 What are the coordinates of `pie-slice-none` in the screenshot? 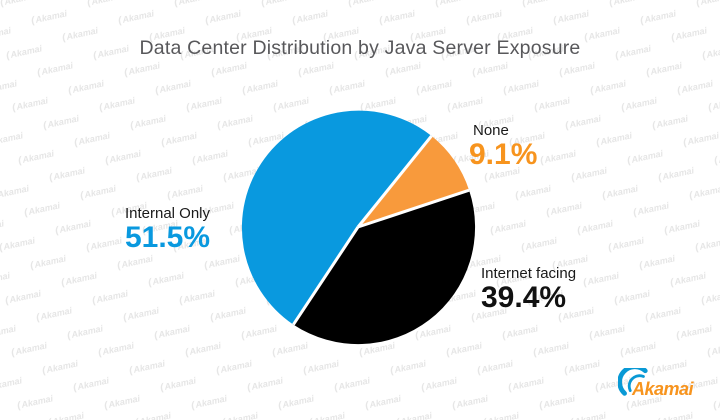 It's located at (414, 181).